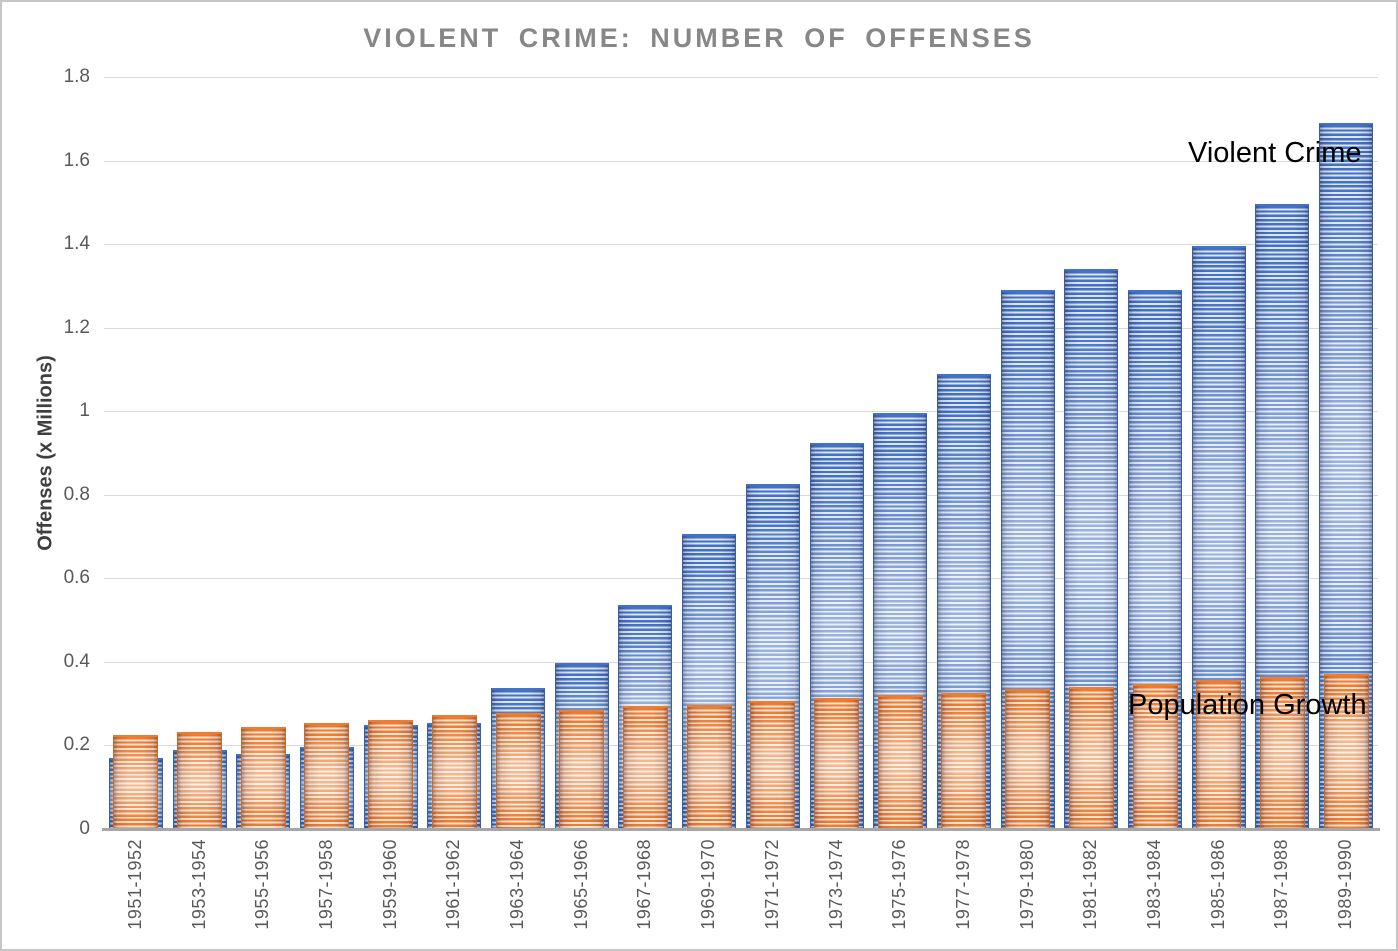 The width and height of the screenshot is (1398, 951). I want to click on x-tick-label: 1955-1956, so click(262, 884).